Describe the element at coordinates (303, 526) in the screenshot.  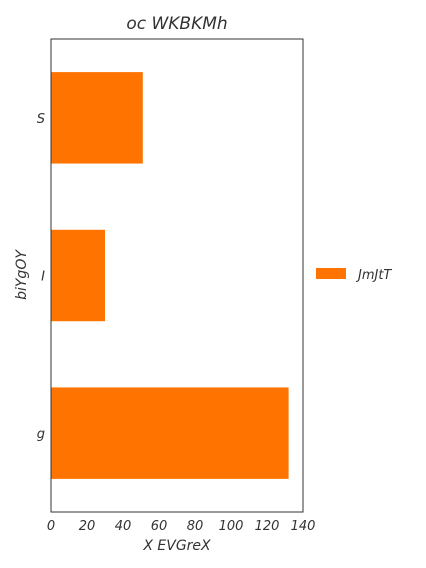
I see `x-tick-label: 140` at that location.